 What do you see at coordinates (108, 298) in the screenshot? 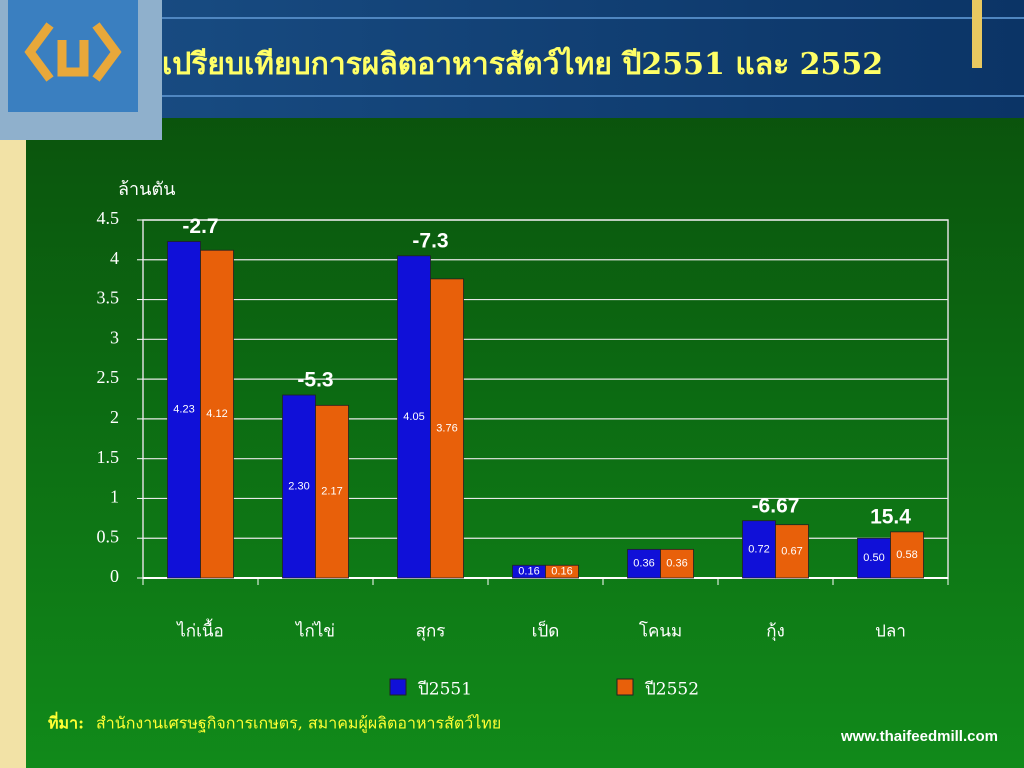
I see `y-tick-label: 3.5` at bounding box center [108, 298].